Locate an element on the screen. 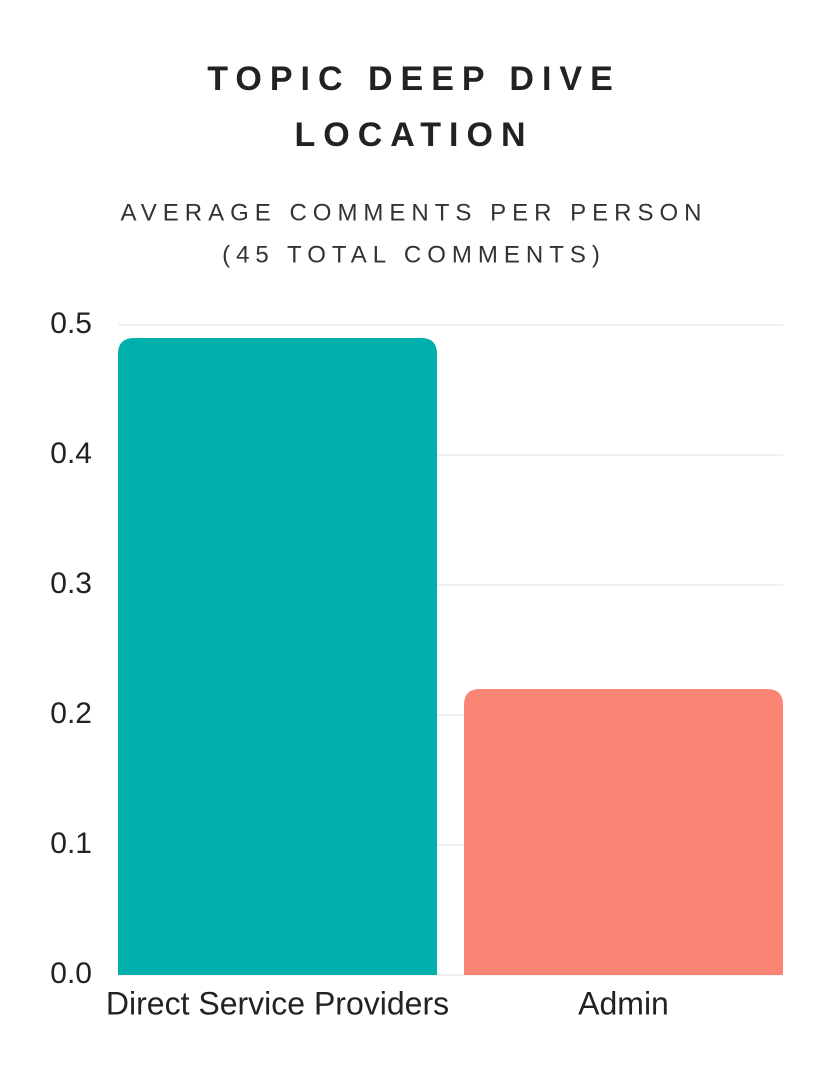 The width and height of the screenshot is (819, 1080). x-tick-label: Direct Service Providers is located at coordinates (277, 1003).